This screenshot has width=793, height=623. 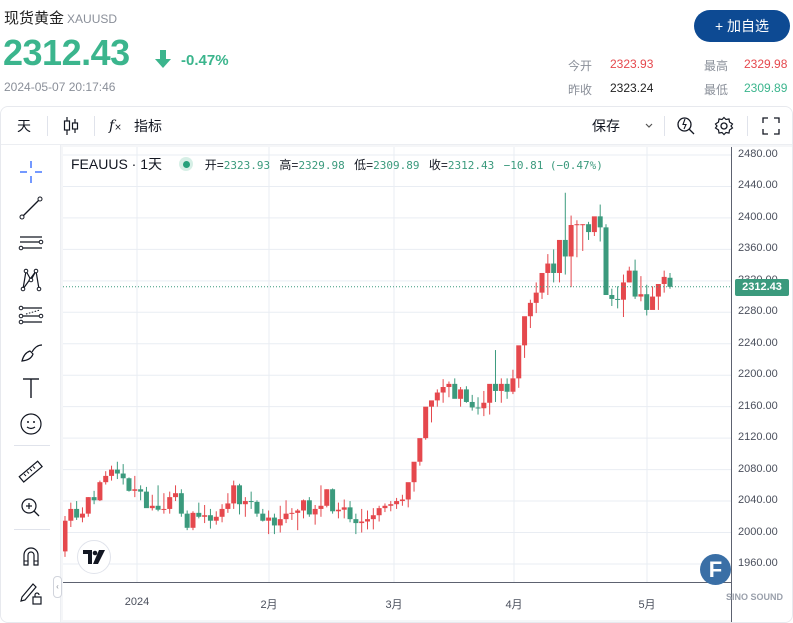 I want to click on instrument-name: 现货黄金, so click(x=34, y=18).